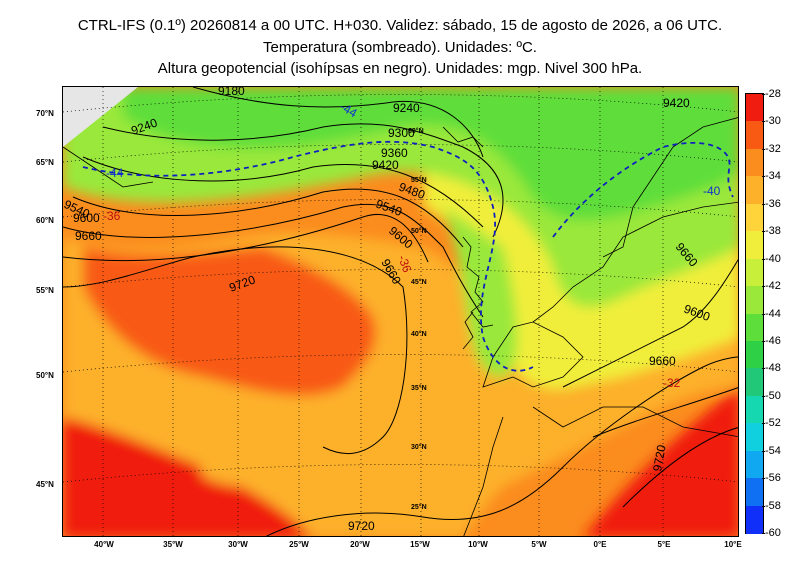  Describe the element at coordinates (419, 334) in the screenshot. I see `inner-lat-label: 40°N` at that location.